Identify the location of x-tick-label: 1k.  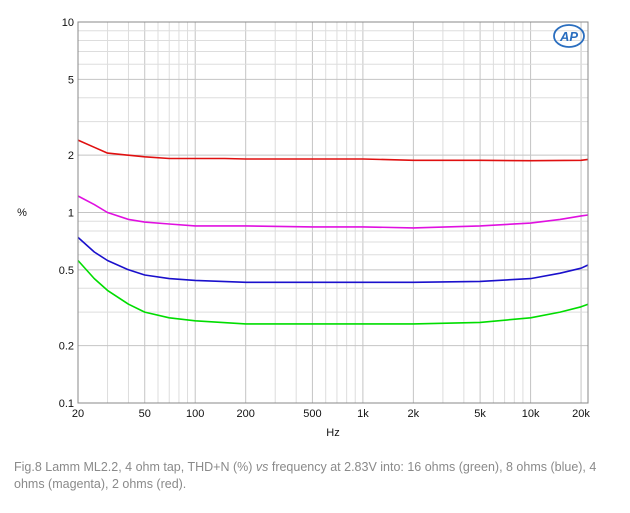
(363, 414).